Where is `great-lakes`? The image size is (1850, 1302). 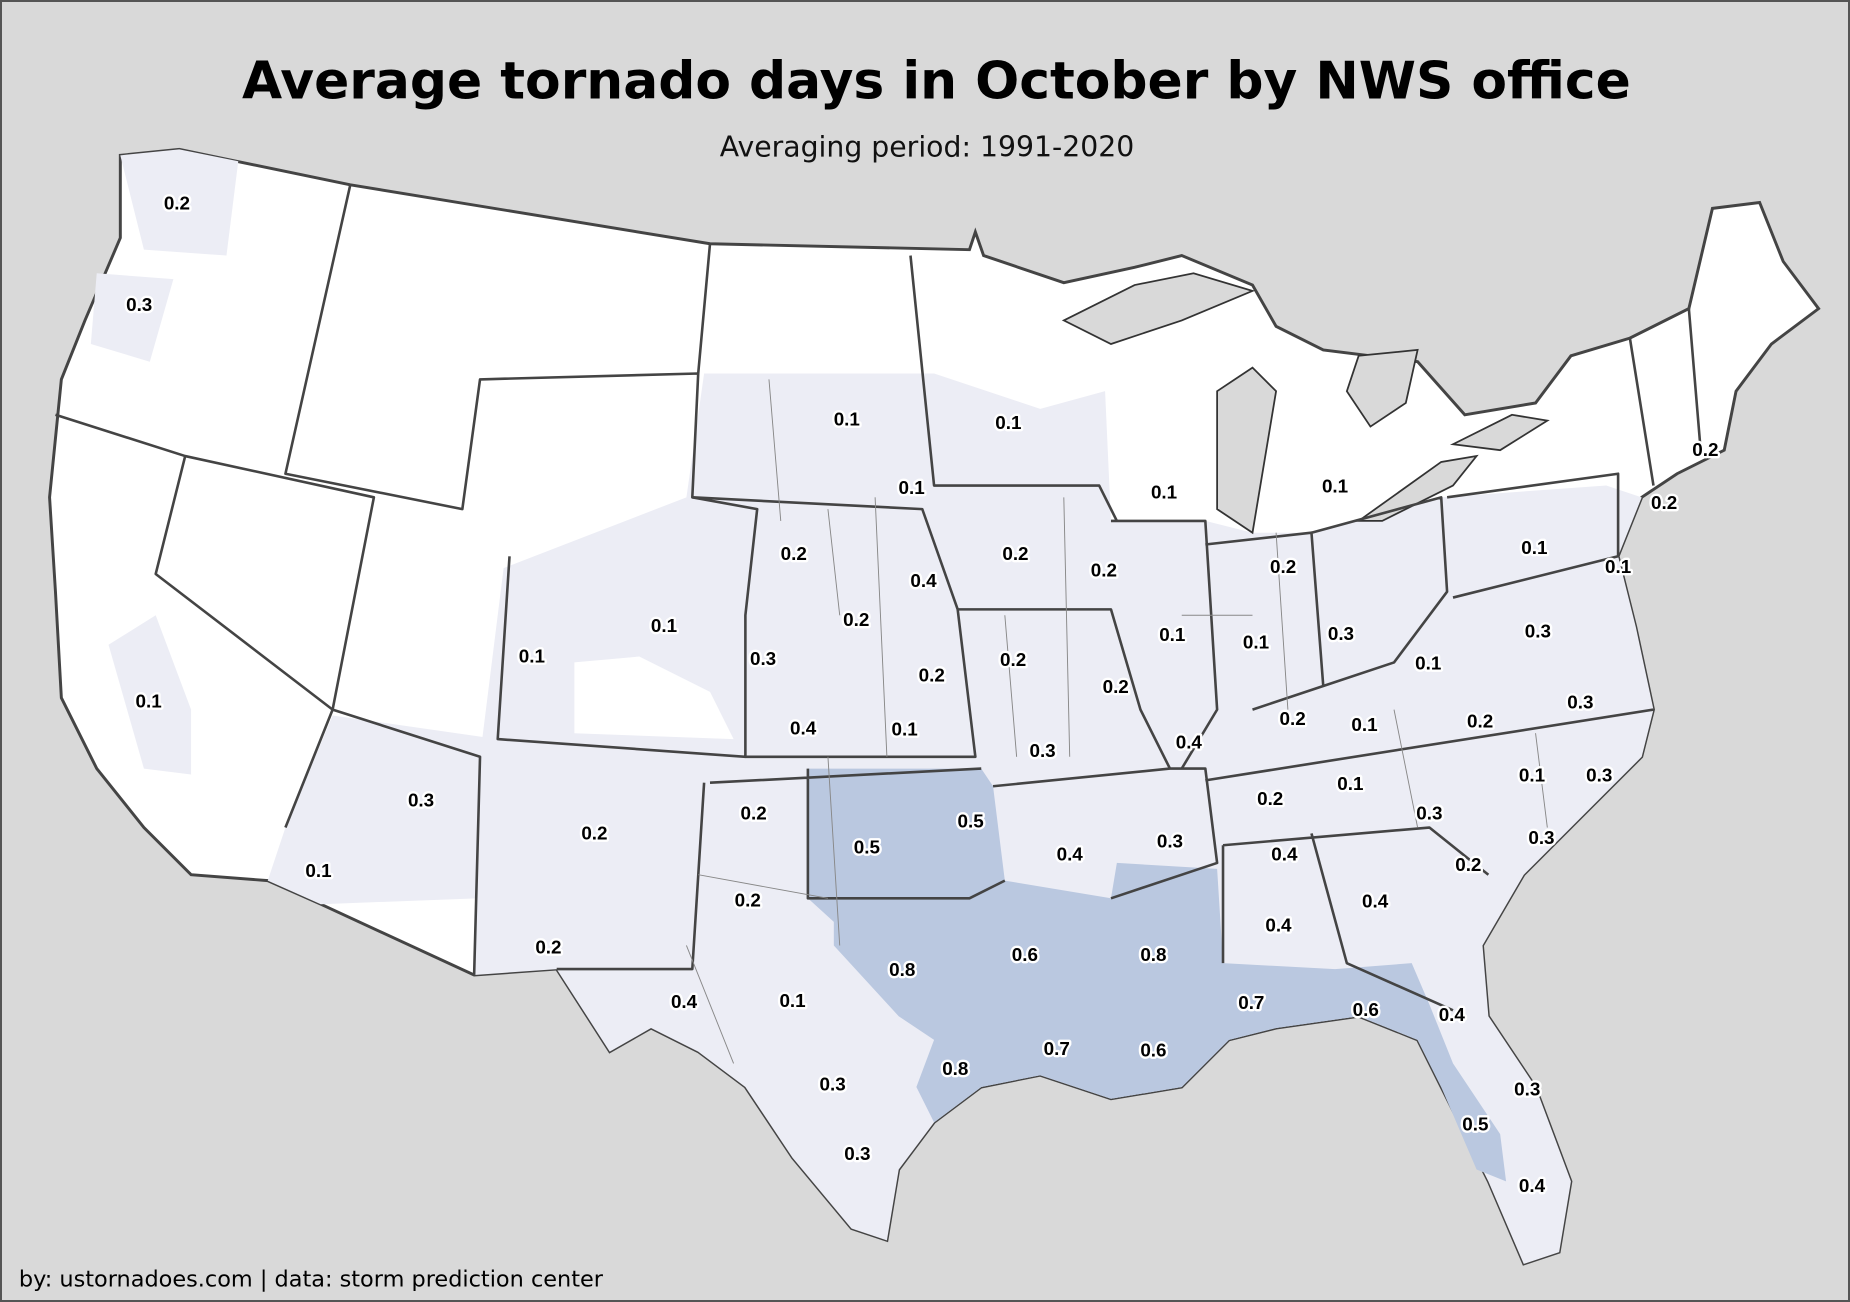 great-lakes is located at coordinates (1305, 403).